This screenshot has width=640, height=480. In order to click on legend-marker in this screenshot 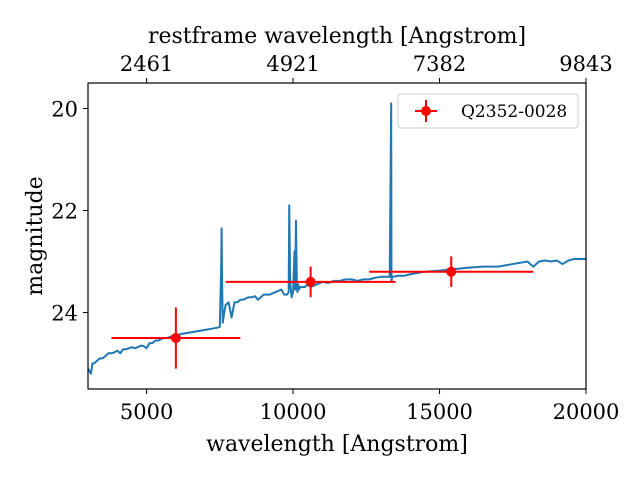, I will do `click(426, 111)`.